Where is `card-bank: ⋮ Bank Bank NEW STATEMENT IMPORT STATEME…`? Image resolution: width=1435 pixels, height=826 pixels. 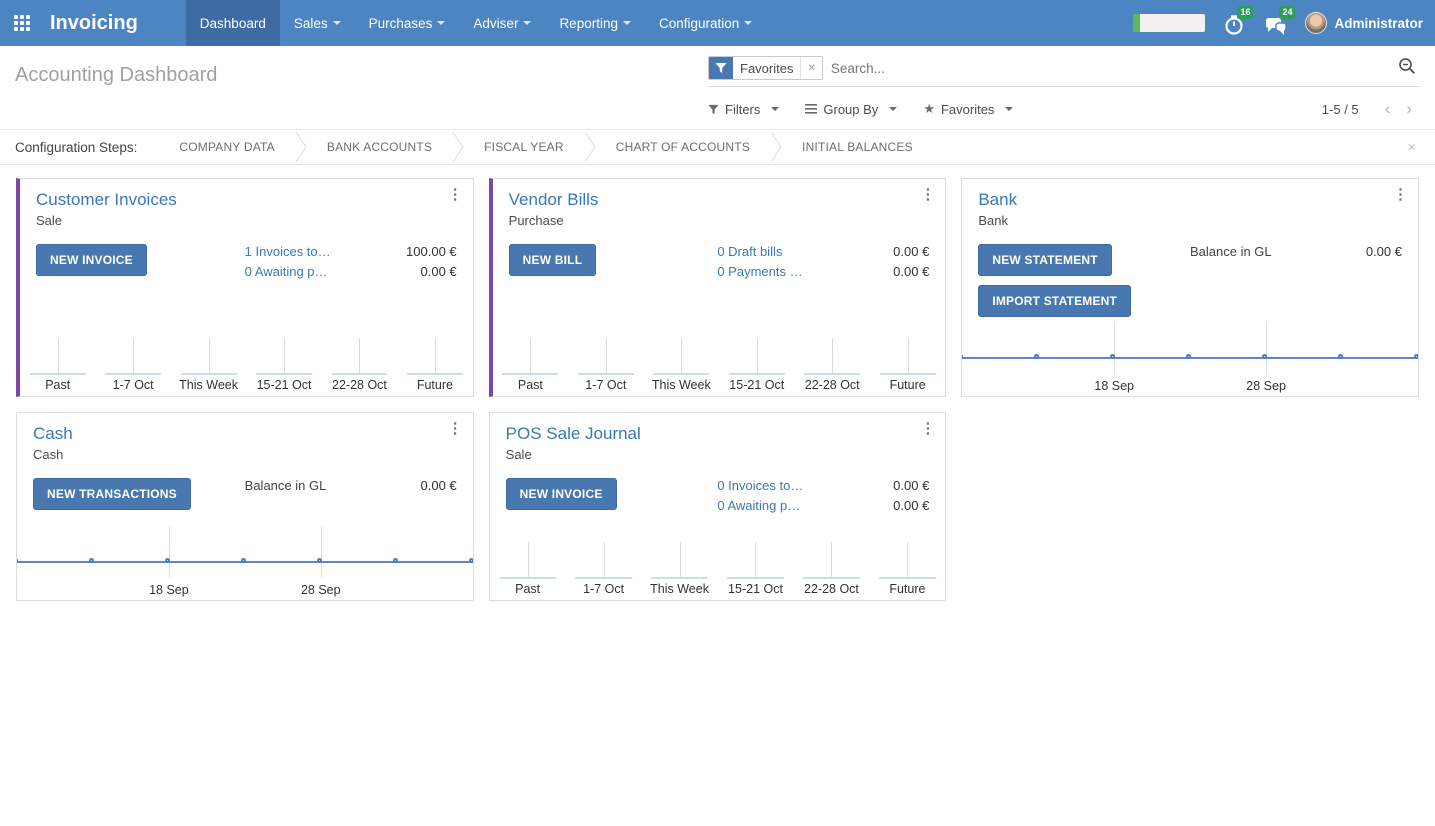 card-bank: ⋮ Bank Bank NEW STATEMENT IMPORT STATEME… is located at coordinates (1190, 287).